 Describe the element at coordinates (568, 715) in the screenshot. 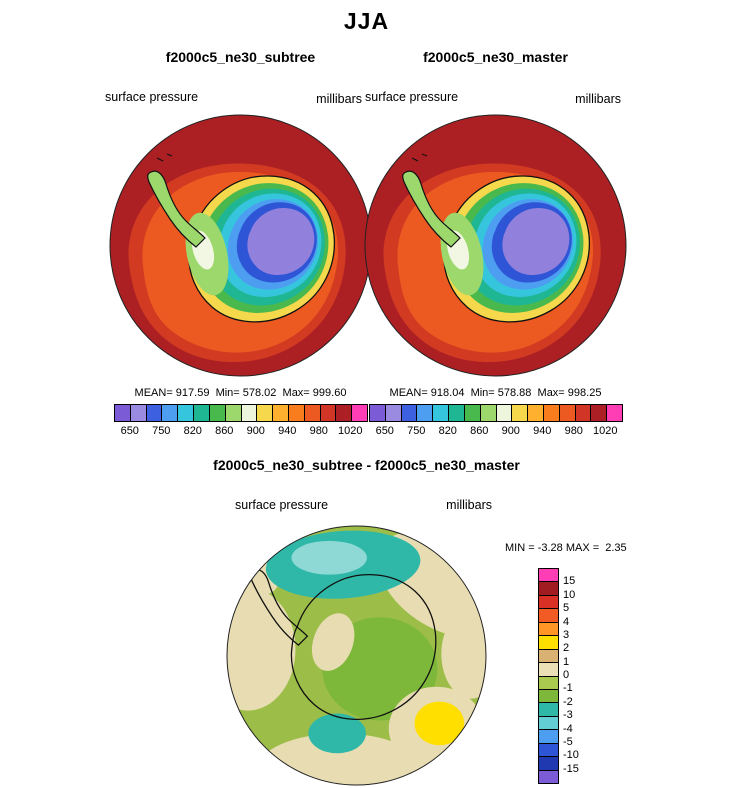

I see `colorbar-tick-label: -3` at that location.